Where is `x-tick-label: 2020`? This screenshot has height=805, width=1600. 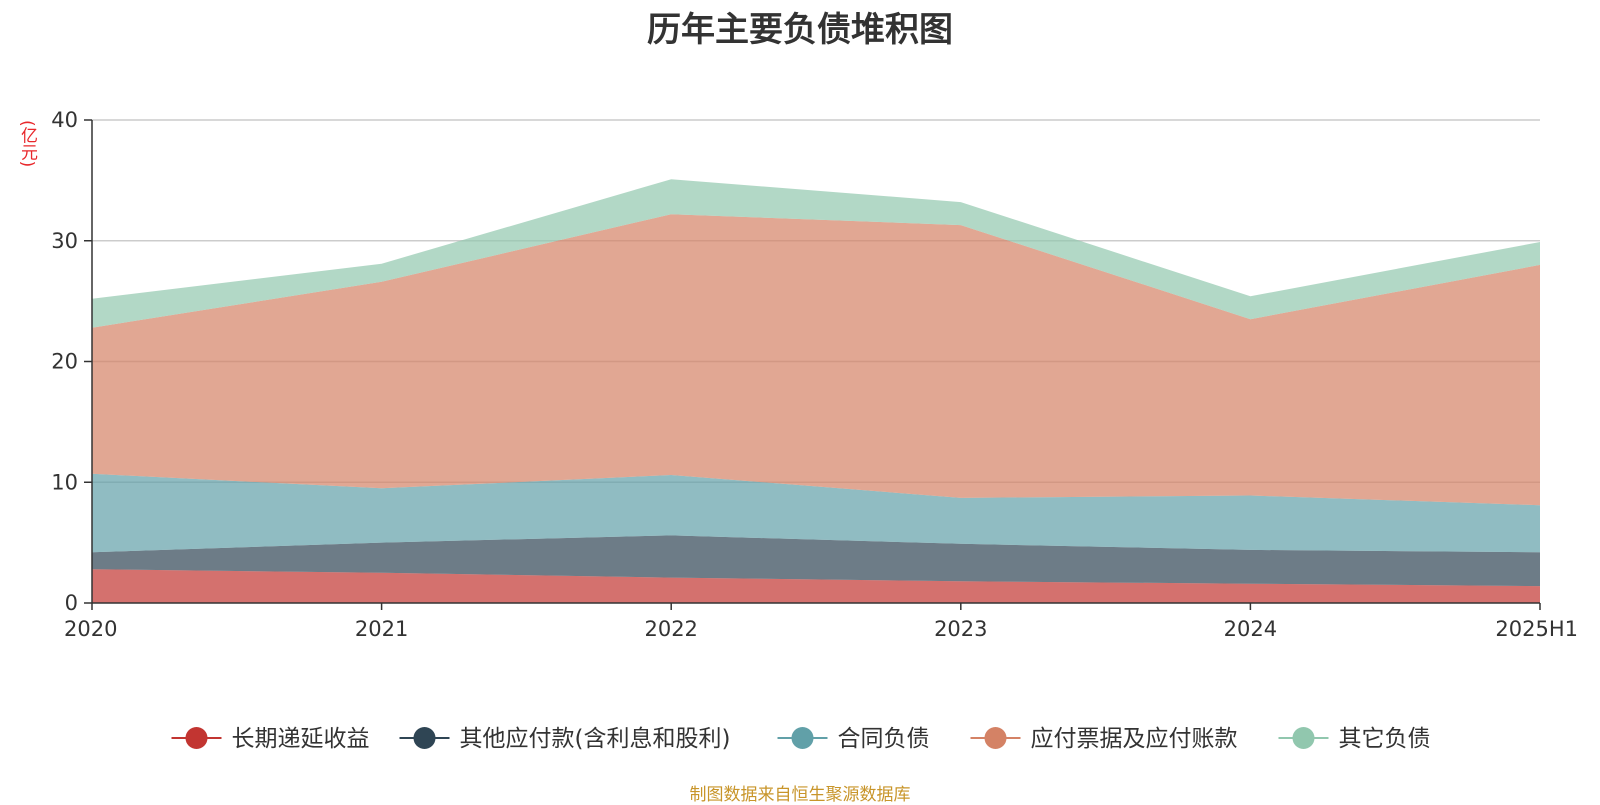
x-tick-label: 2020 is located at coordinates (90, 629).